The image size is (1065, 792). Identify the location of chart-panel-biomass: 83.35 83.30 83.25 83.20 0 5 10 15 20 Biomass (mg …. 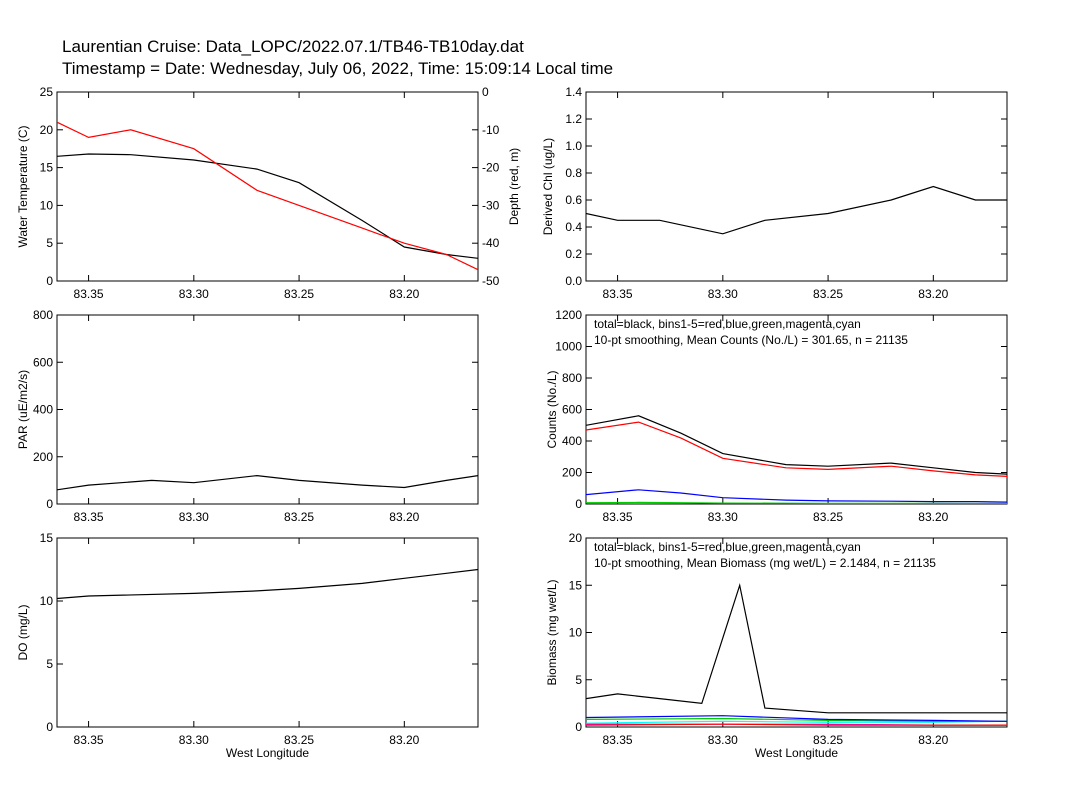
(776, 645).